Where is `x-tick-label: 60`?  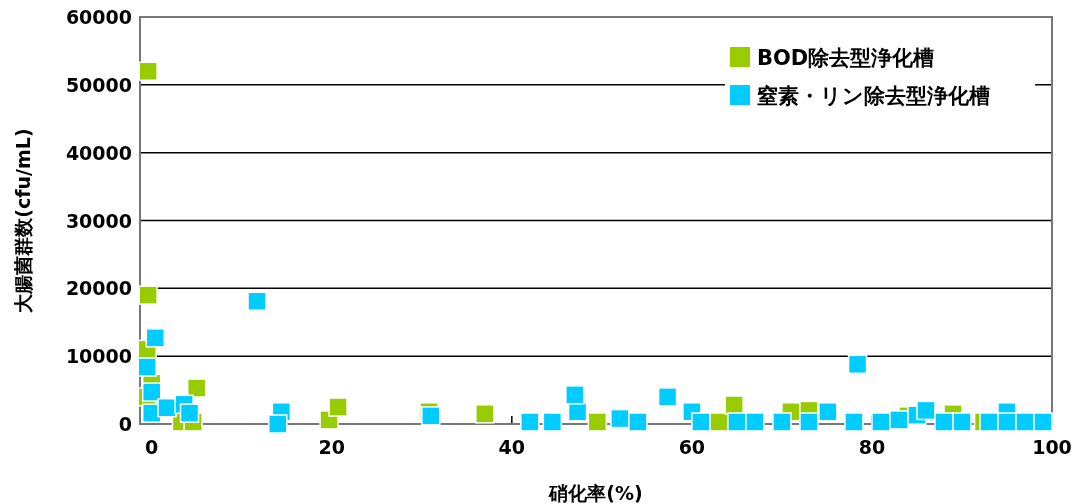
x-tick-label: 60 is located at coordinates (692, 447).